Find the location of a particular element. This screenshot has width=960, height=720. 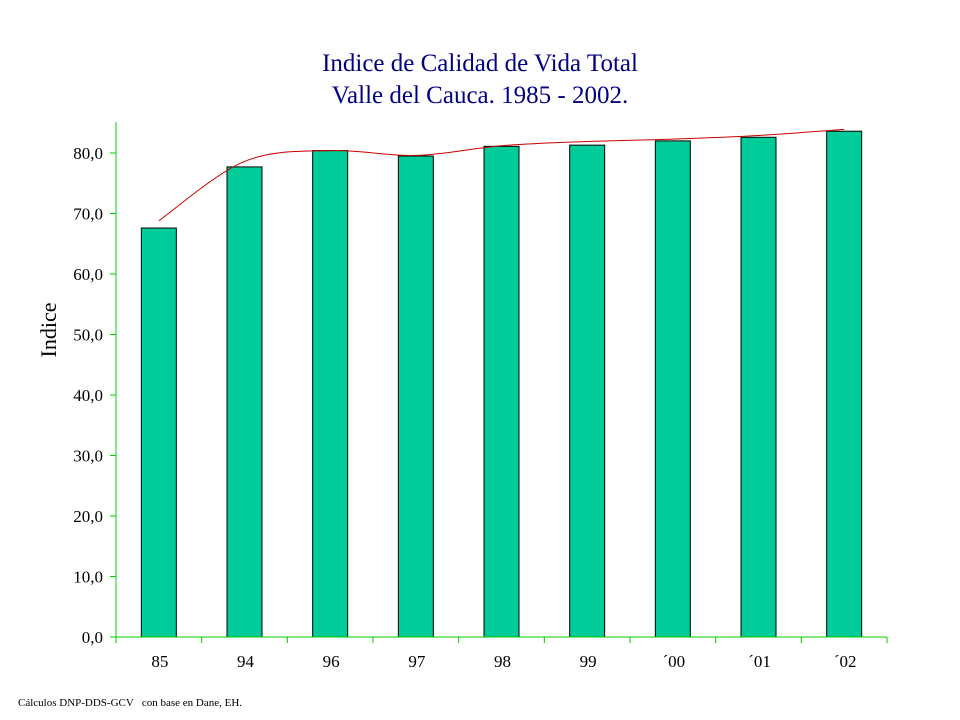

y-tick-label: 40,0 is located at coordinates (88, 395).